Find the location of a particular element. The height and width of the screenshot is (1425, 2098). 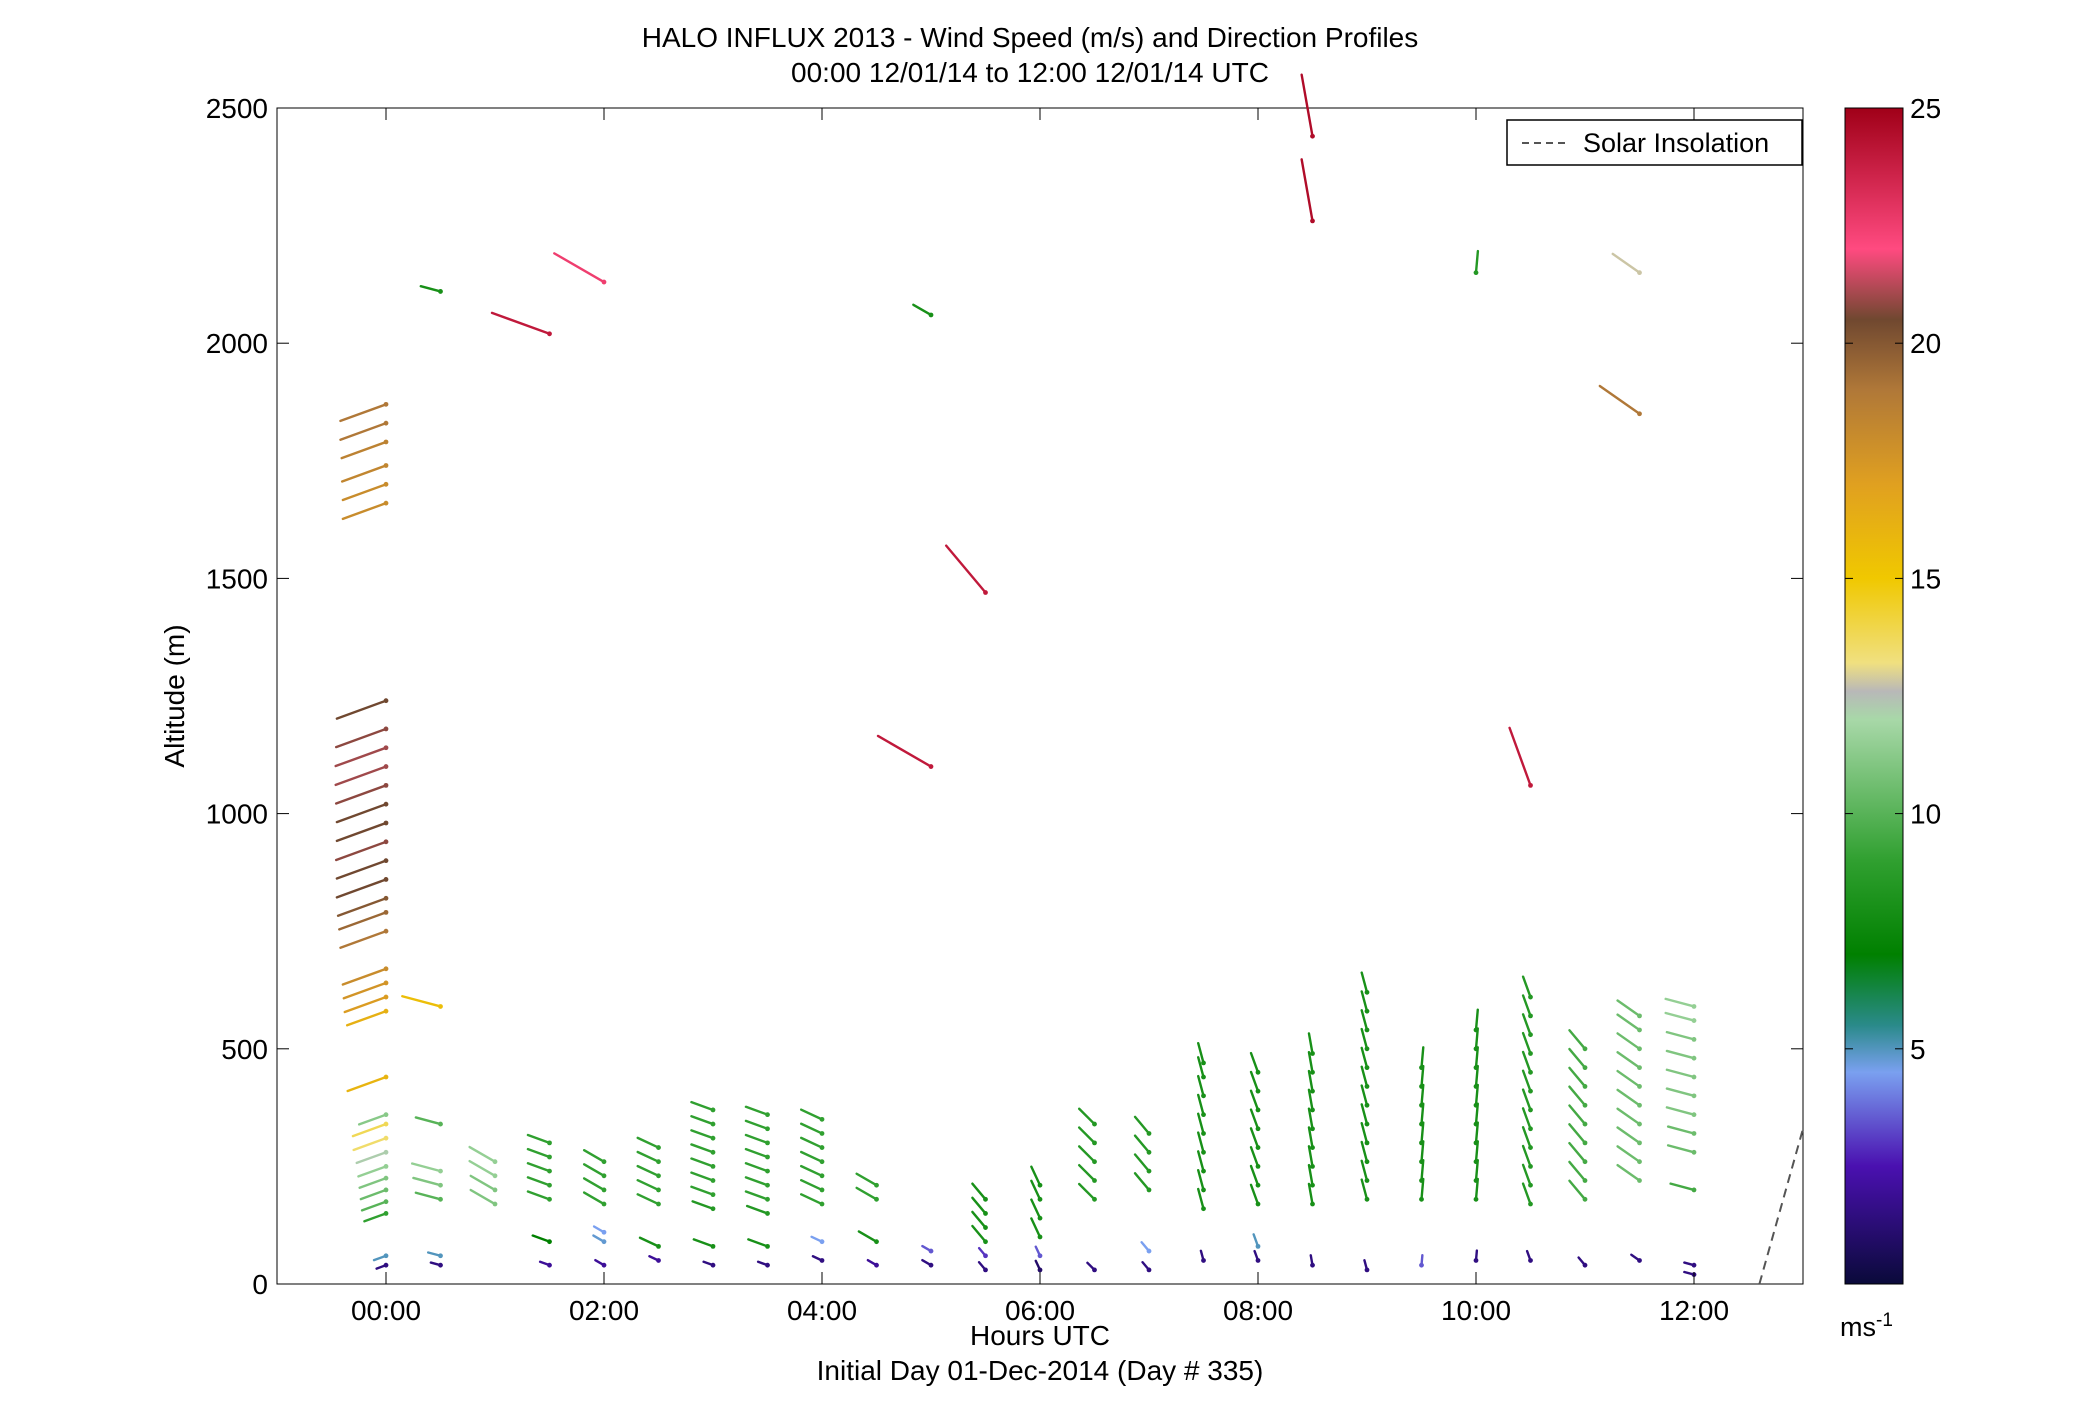

colorbar-tick-label: 15 is located at coordinates (1925, 578).